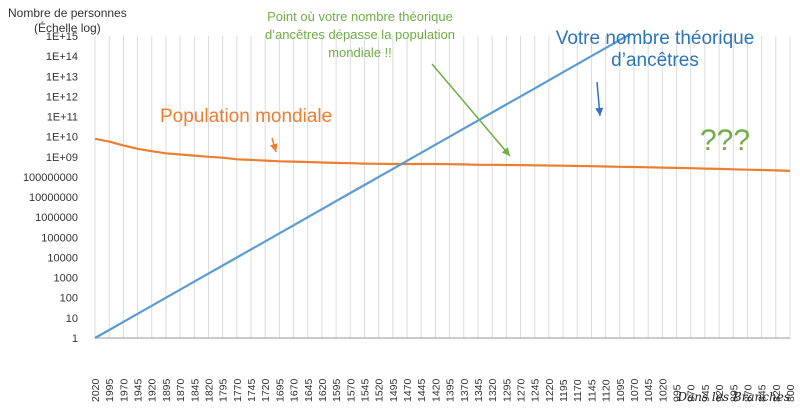  I want to click on y-tick-label: 100000000, so click(50, 178).